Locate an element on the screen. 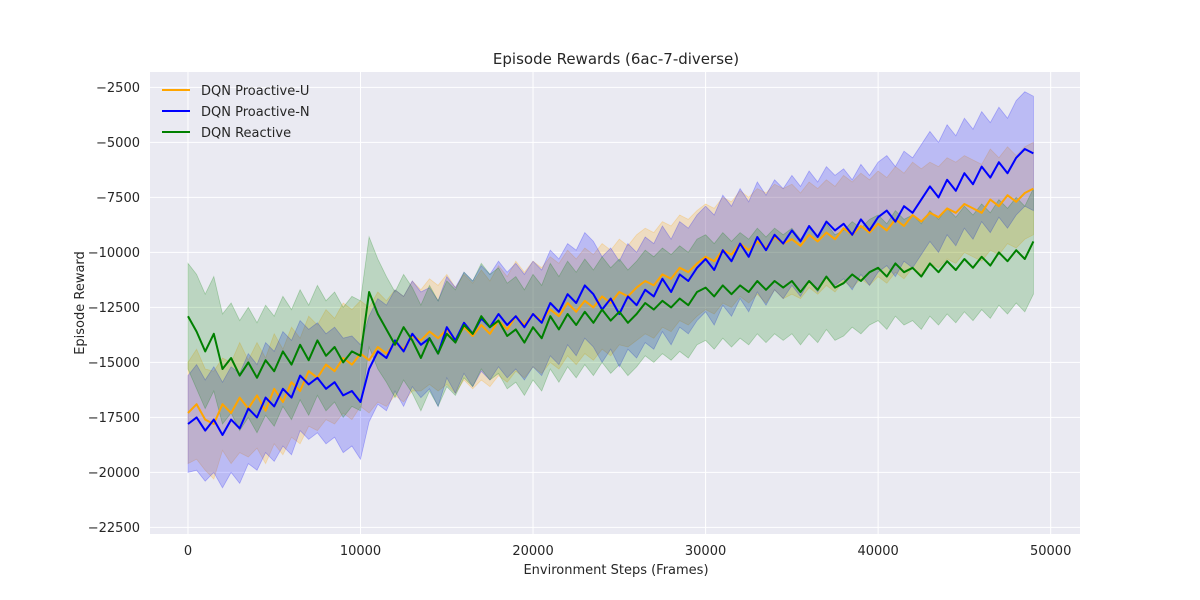 Image resolution: width=1200 pixels, height=600 pixels. y-tick-label: −20000 is located at coordinates (114, 473).